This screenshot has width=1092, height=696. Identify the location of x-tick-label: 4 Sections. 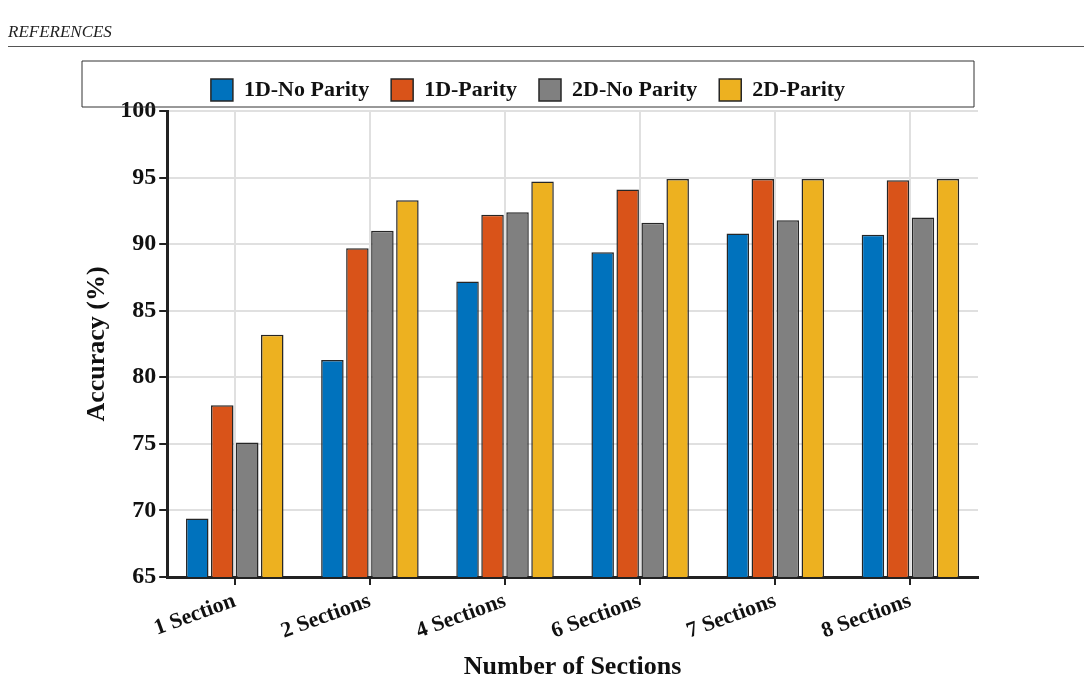
(461, 614).